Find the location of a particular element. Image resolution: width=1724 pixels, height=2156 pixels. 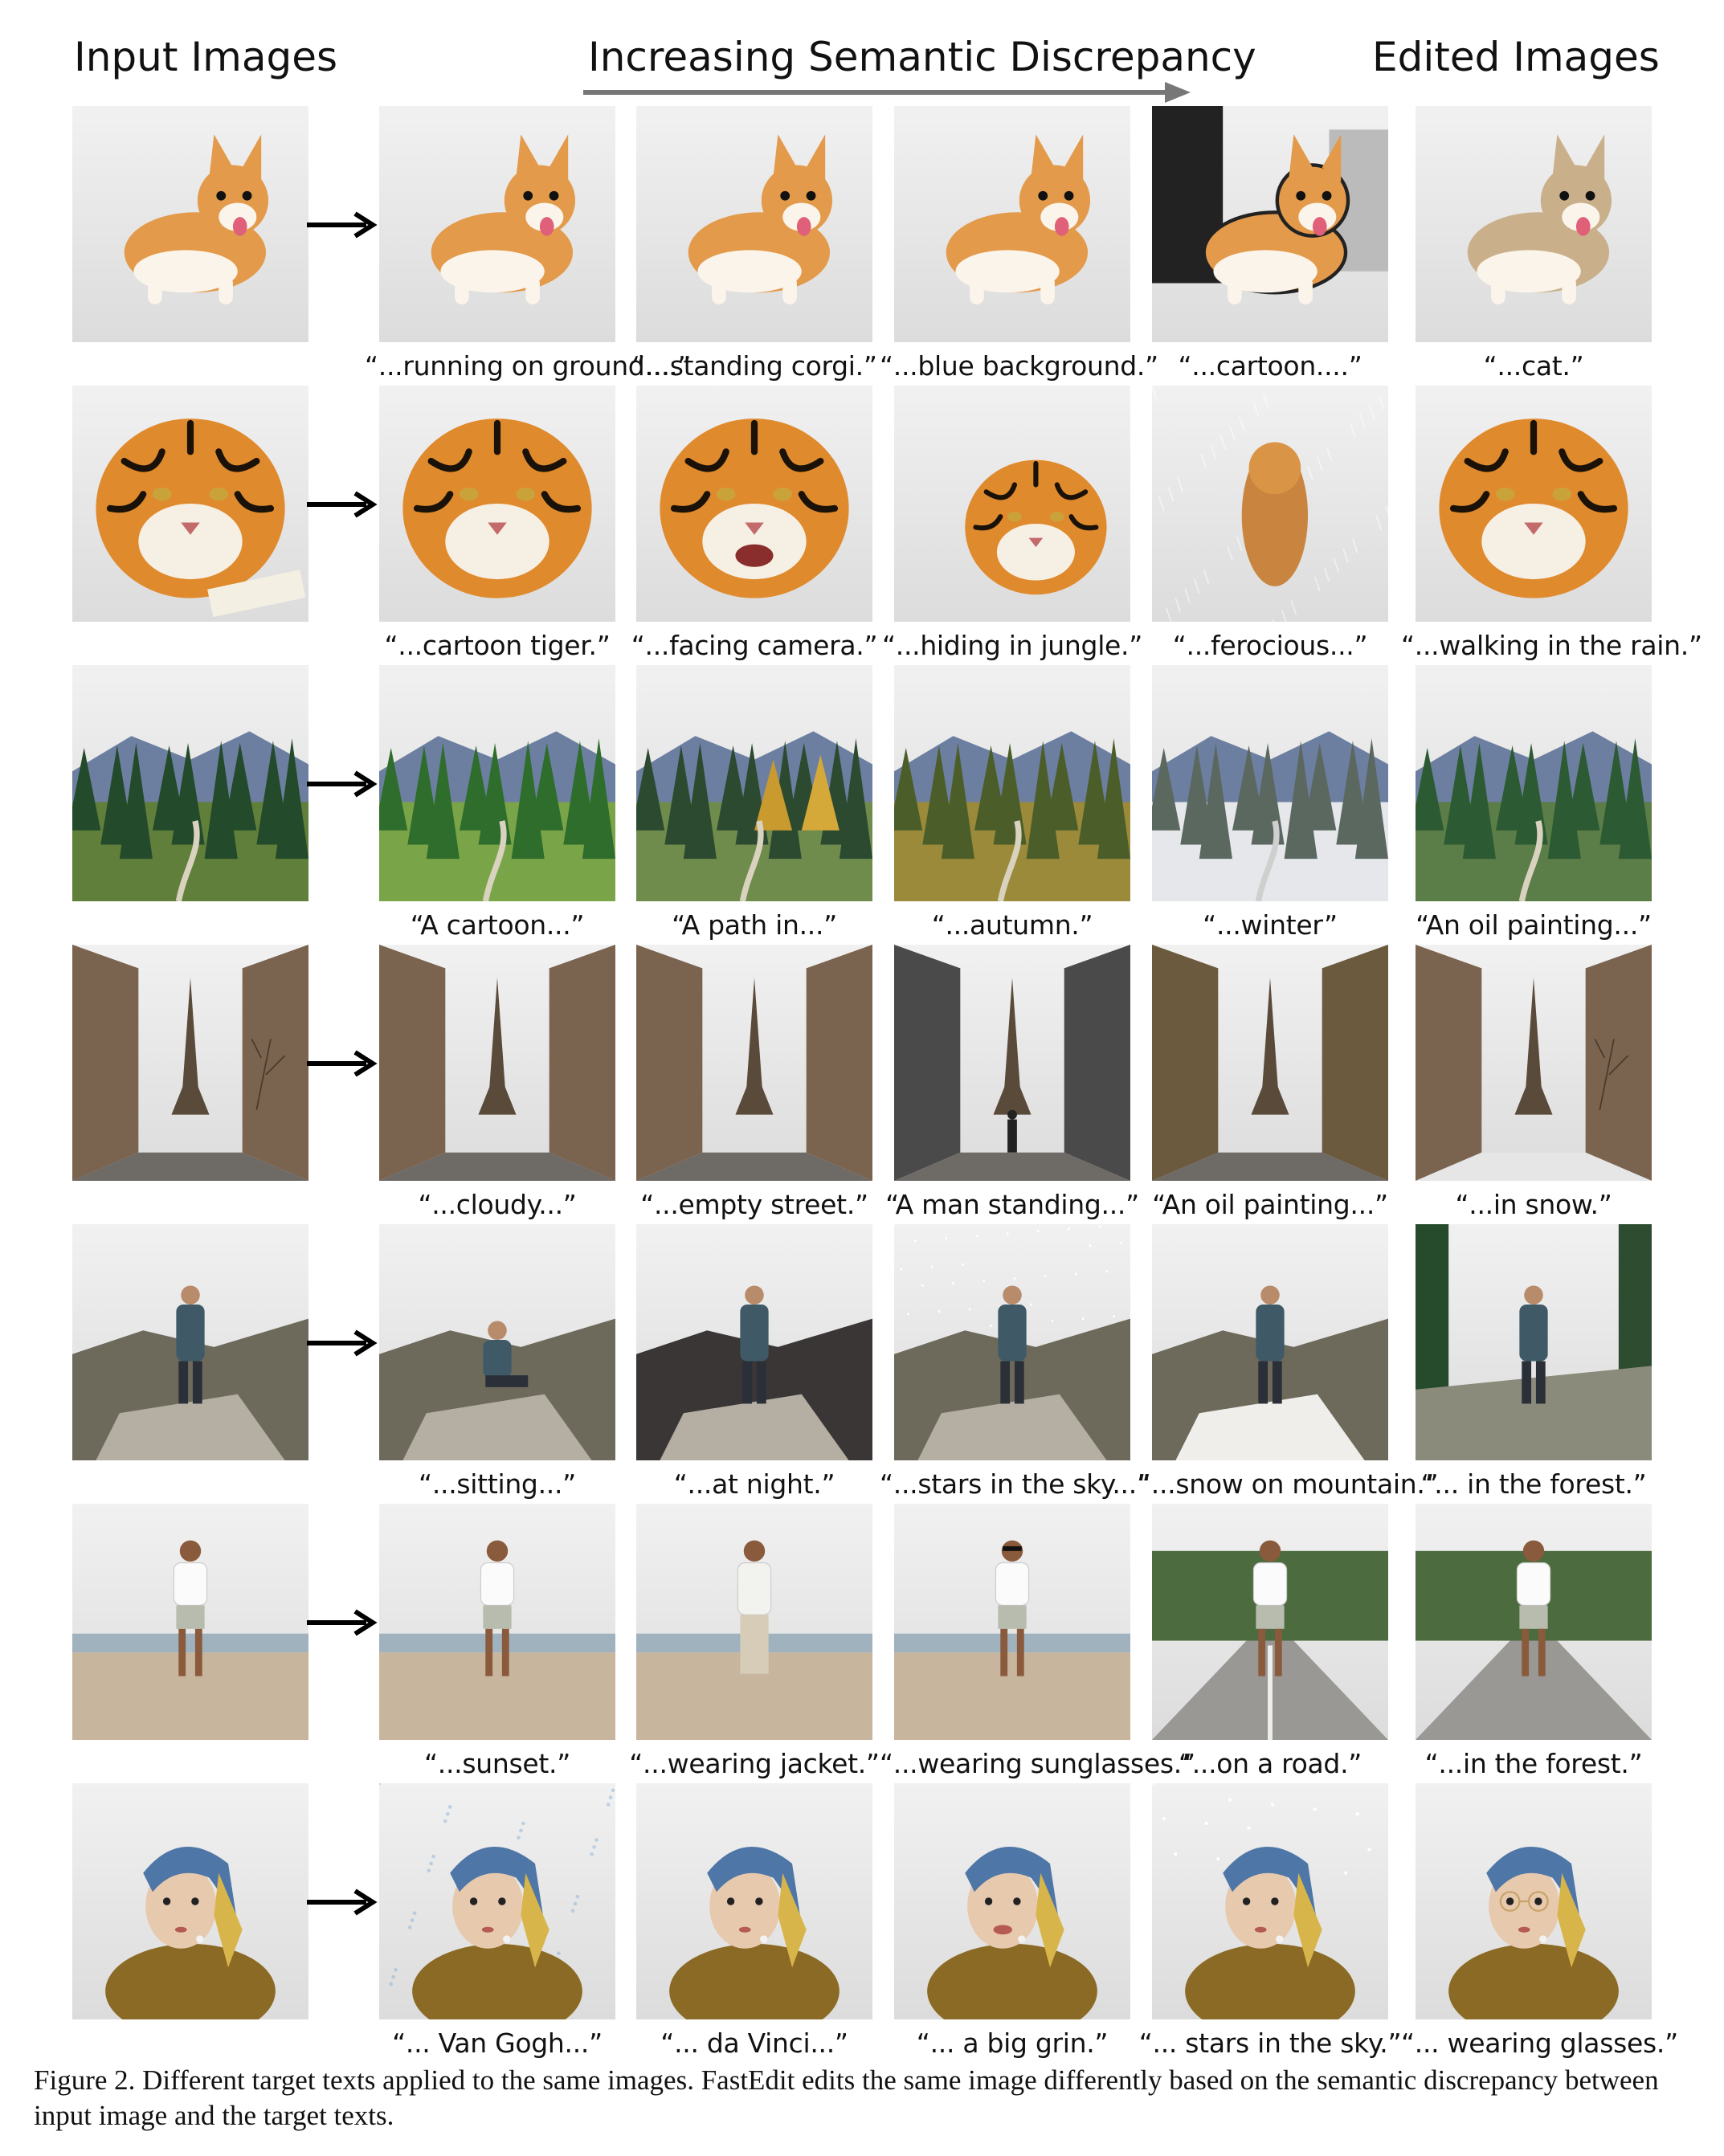

header-edited-label: Edited Images is located at coordinates (1516, 57).